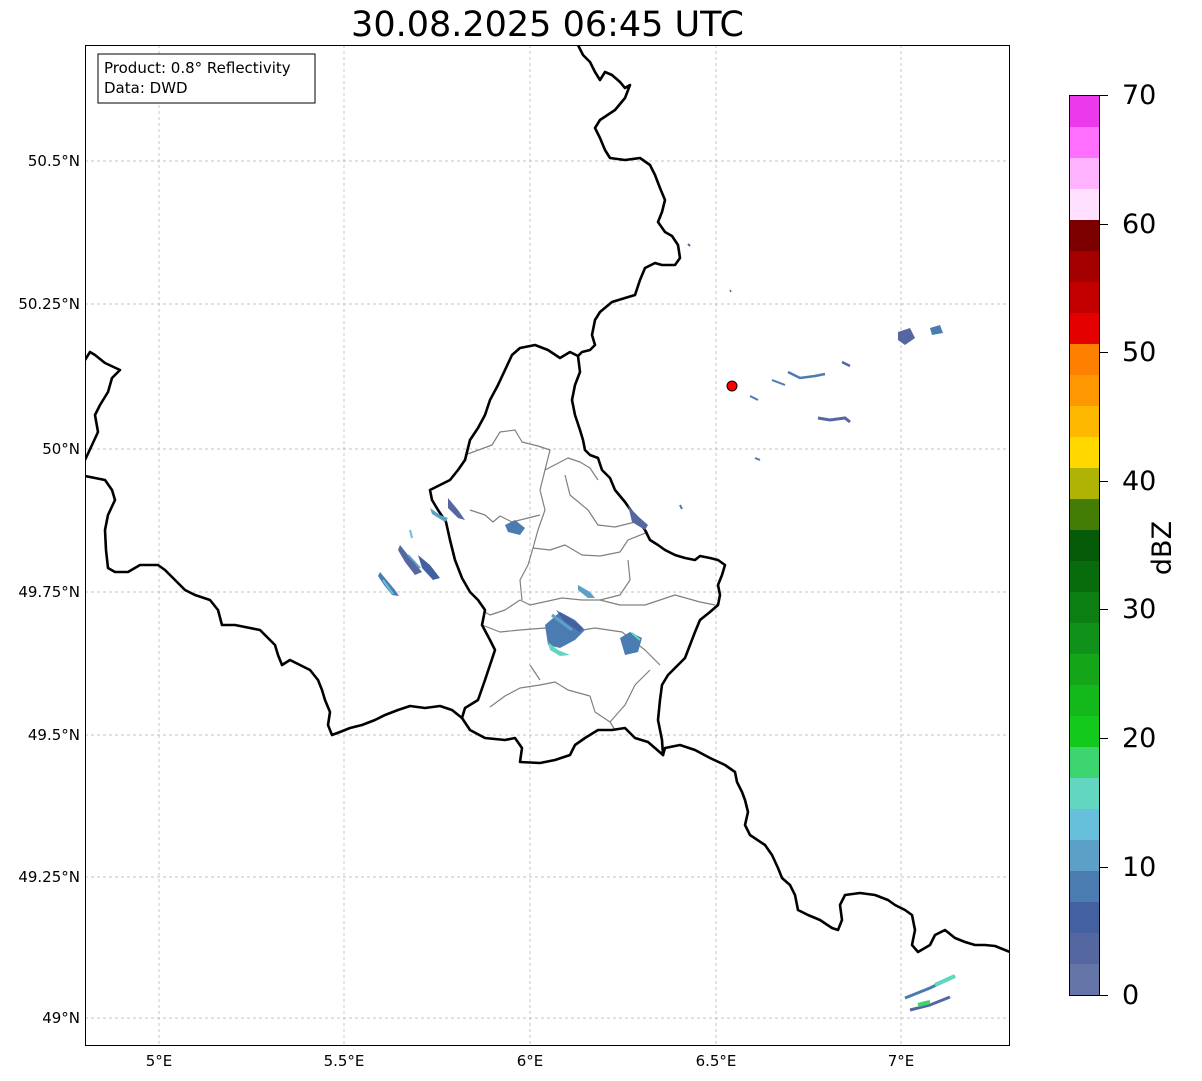 The height and width of the screenshot is (1081, 1202). What do you see at coordinates (206, 78) in the screenshot?
I see `info-box: Product: 0.8° Reflectivity Data: DWD` at bounding box center [206, 78].